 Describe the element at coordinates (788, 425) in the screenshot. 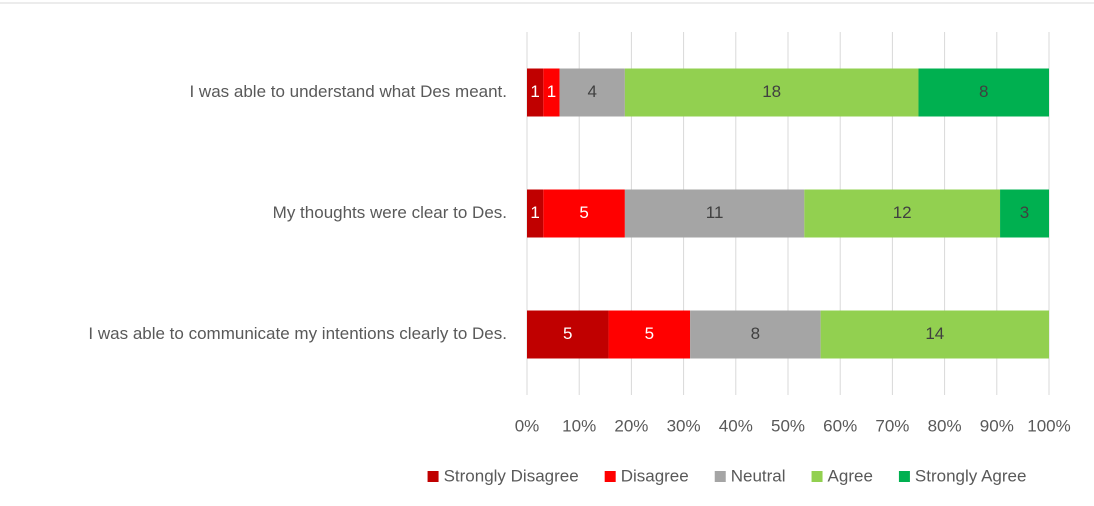

I see `x-tick-label: 50%` at that location.